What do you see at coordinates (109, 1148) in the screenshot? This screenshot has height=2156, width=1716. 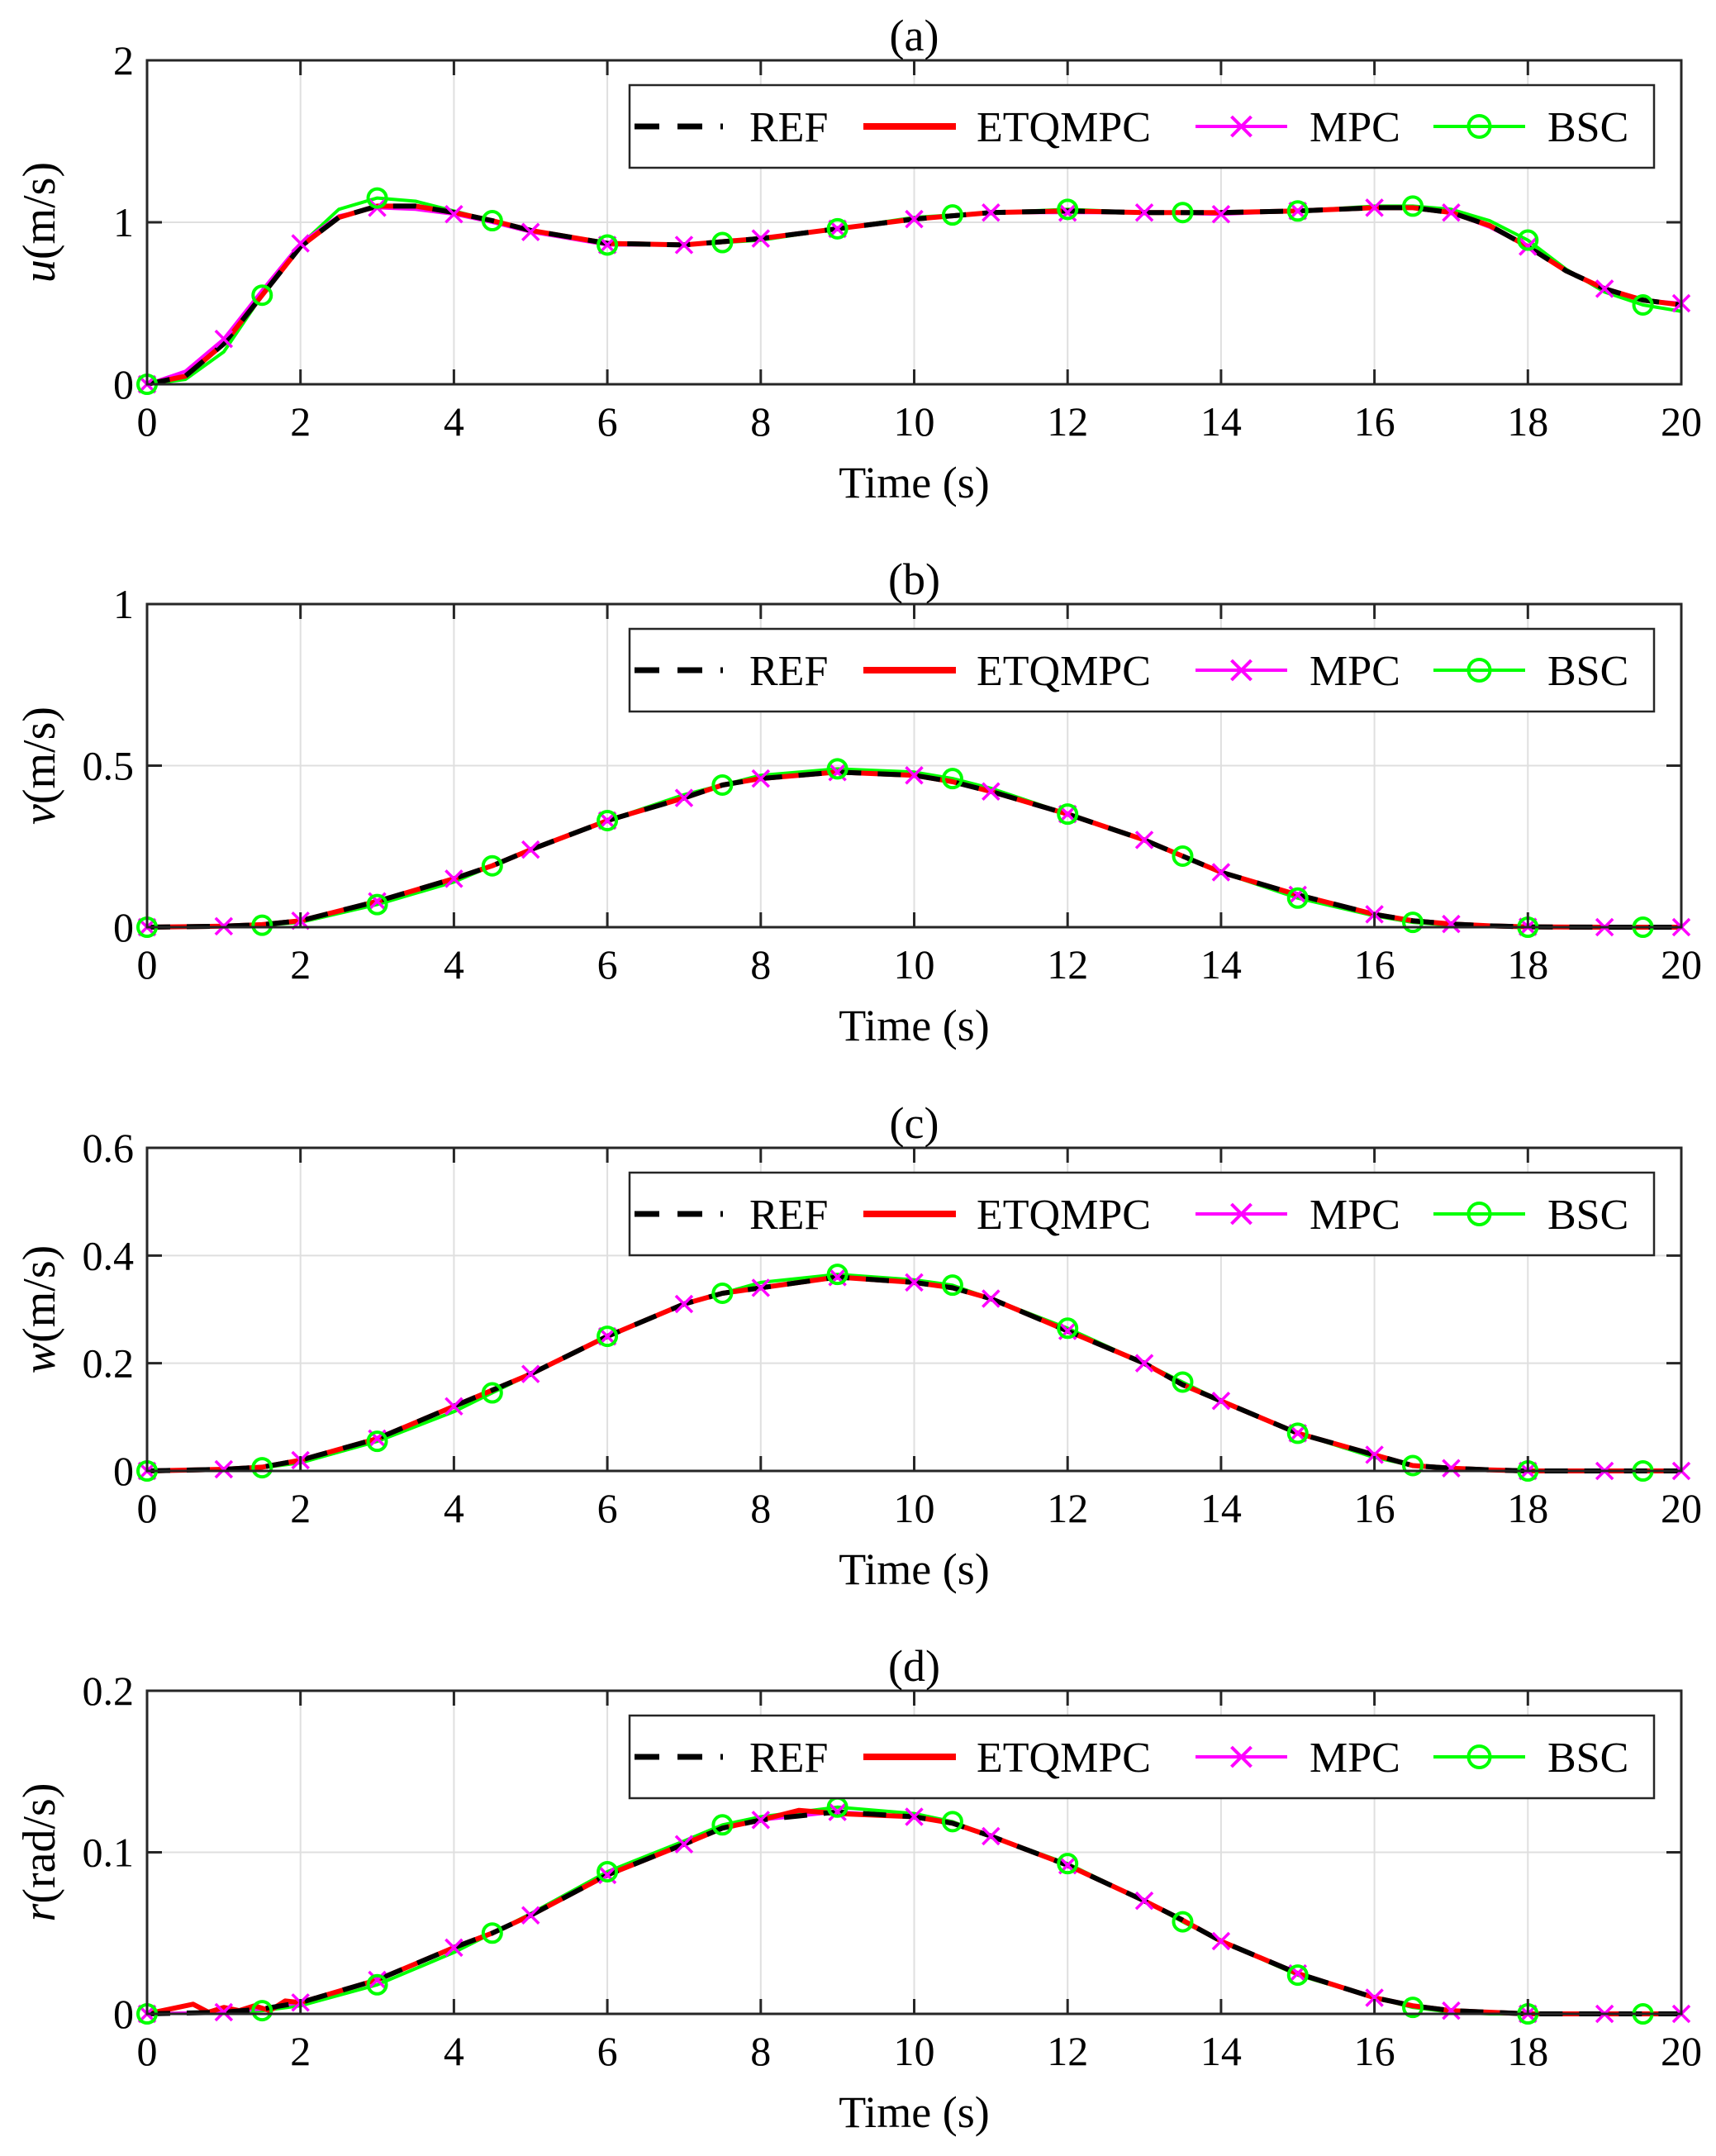 I see `y-tick-label: 0.6` at bounding box center [109, 1148].